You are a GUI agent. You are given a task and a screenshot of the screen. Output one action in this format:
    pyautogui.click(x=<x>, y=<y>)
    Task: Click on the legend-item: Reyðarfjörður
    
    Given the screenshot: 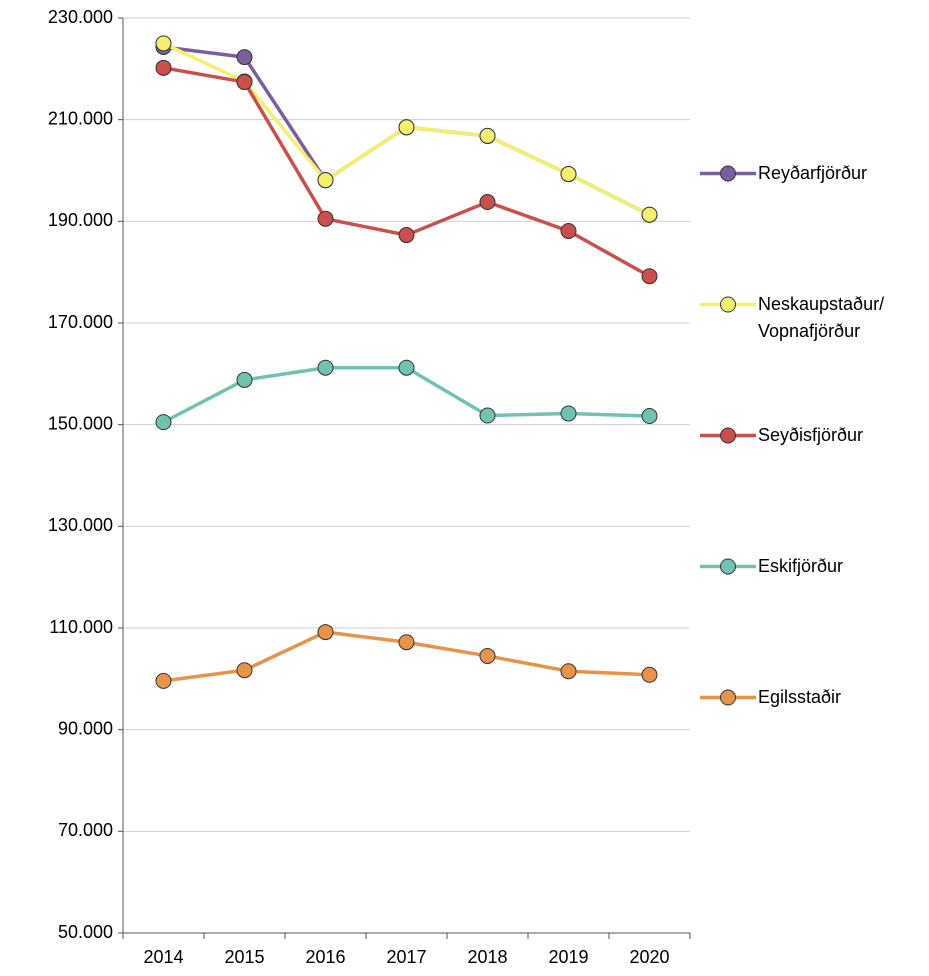 What is the action you would take?
    pyautogui.click(x=812, y=173)
    